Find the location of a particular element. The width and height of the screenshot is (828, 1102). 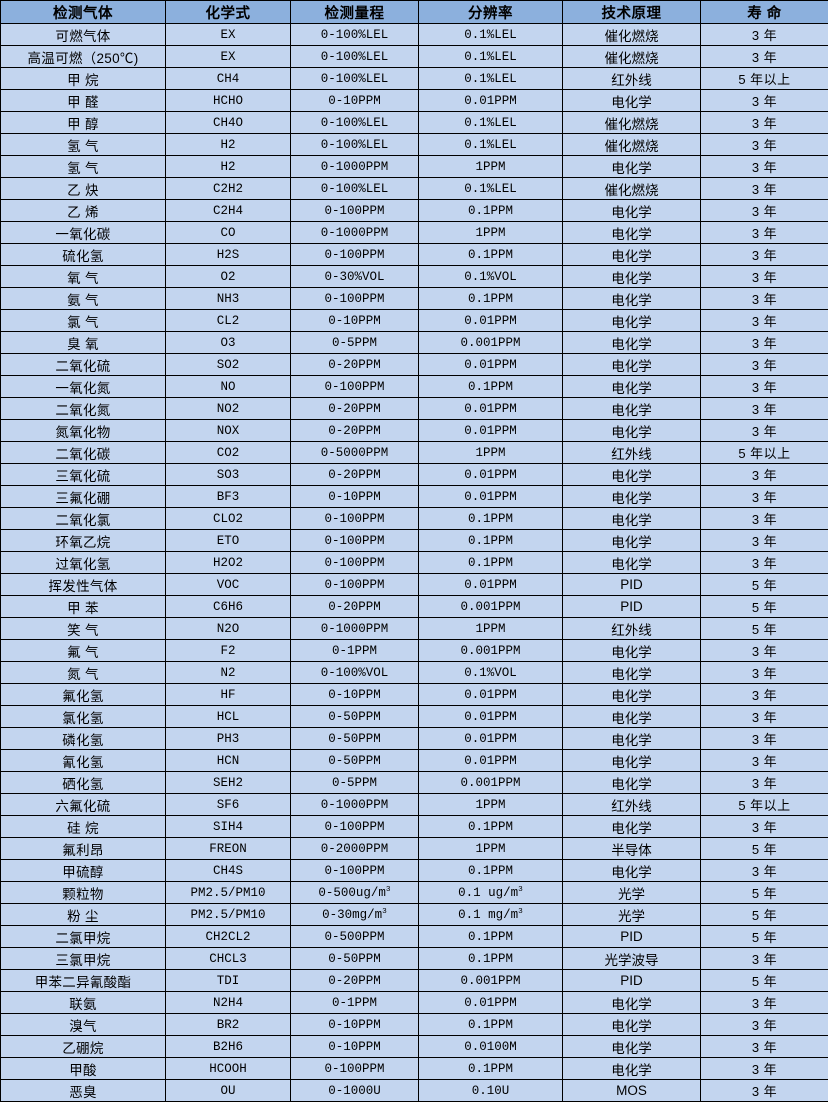

cell-formula: NO2 is located at coordinates (228, 409).